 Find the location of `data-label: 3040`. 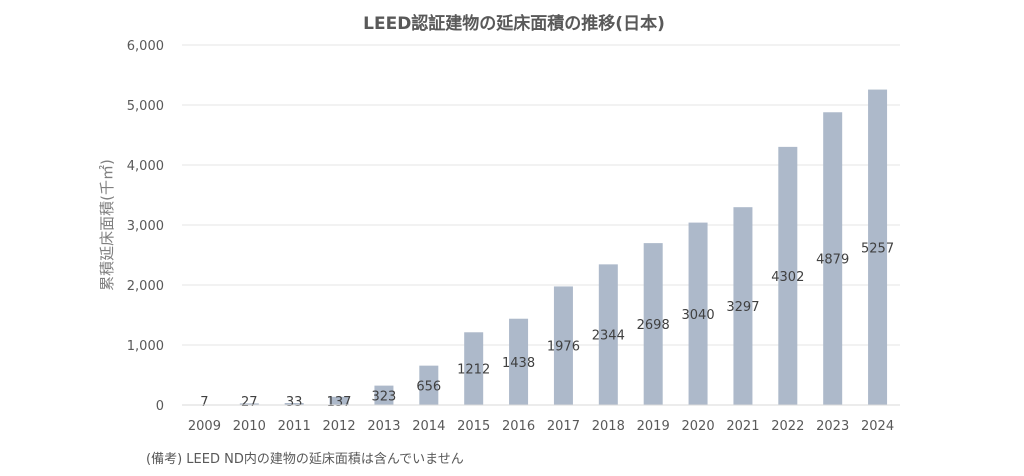

data-label: 3040 is located at coordinates (698, 315).